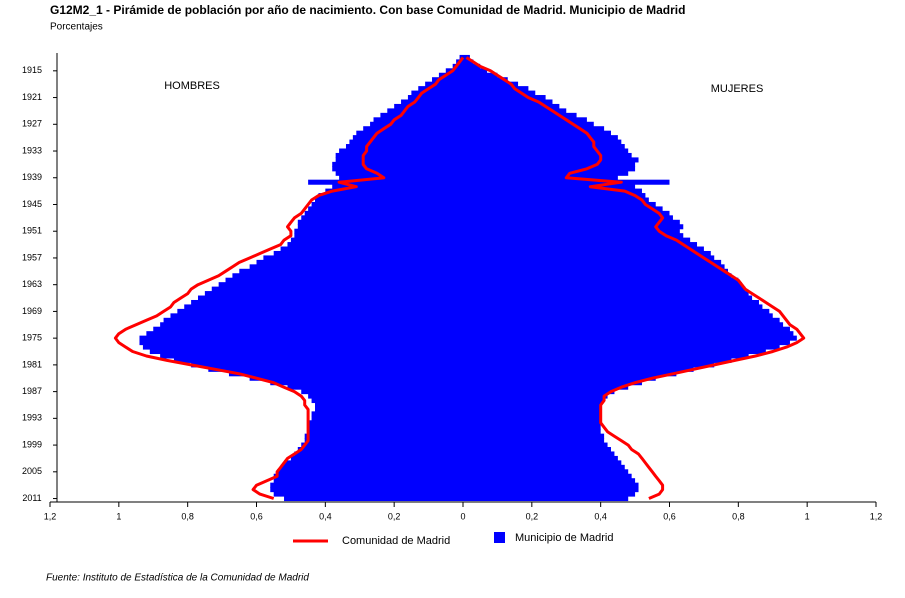 This screenshot has height=598, width=905. What do you see at coordinates (32, 70) in the screenshot?
I see `y-tick-label: 1915` at bounding box center [32, 70].